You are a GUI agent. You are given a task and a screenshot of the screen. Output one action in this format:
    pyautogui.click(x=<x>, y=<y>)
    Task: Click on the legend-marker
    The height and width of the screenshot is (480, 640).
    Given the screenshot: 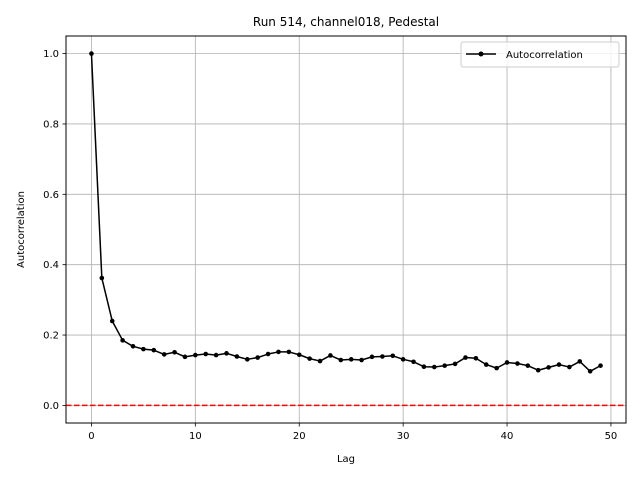 What is the action you would take?
    pyautogui.click(x=481, y=54)
    